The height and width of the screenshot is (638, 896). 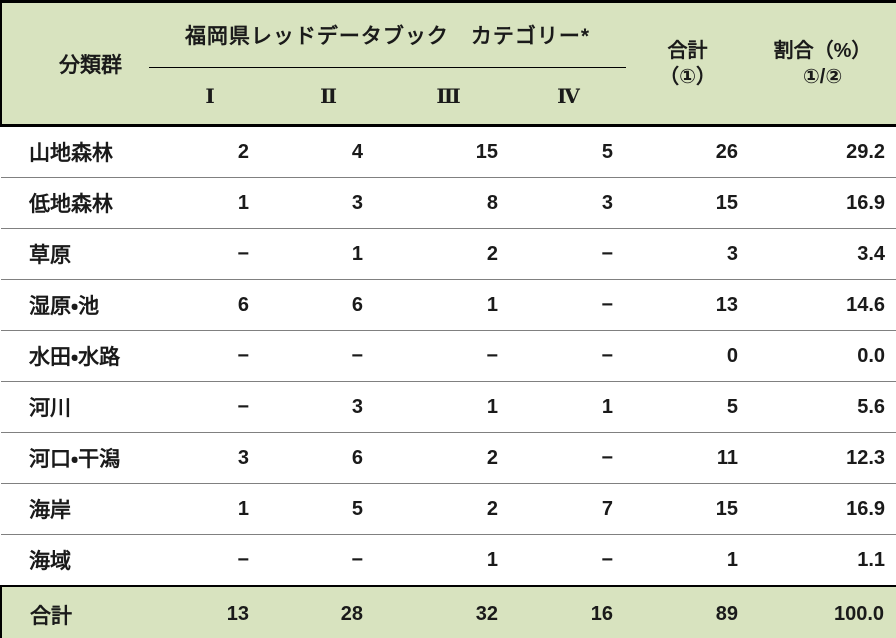 I want to click on cell-cat2: 1, so click(x=328, y=254).